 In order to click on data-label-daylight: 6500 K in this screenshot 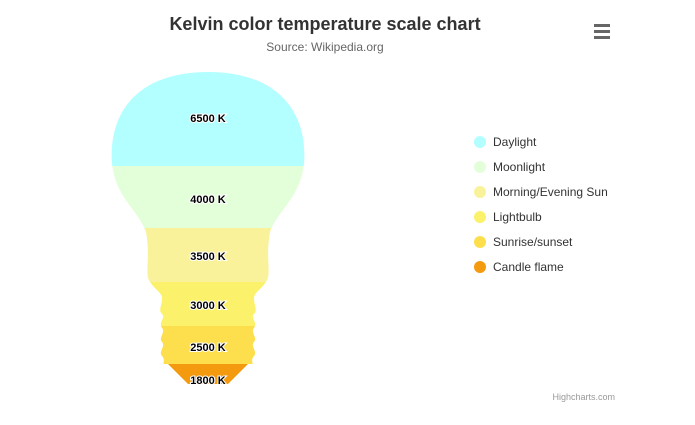, I will do `click(208, 119)`.